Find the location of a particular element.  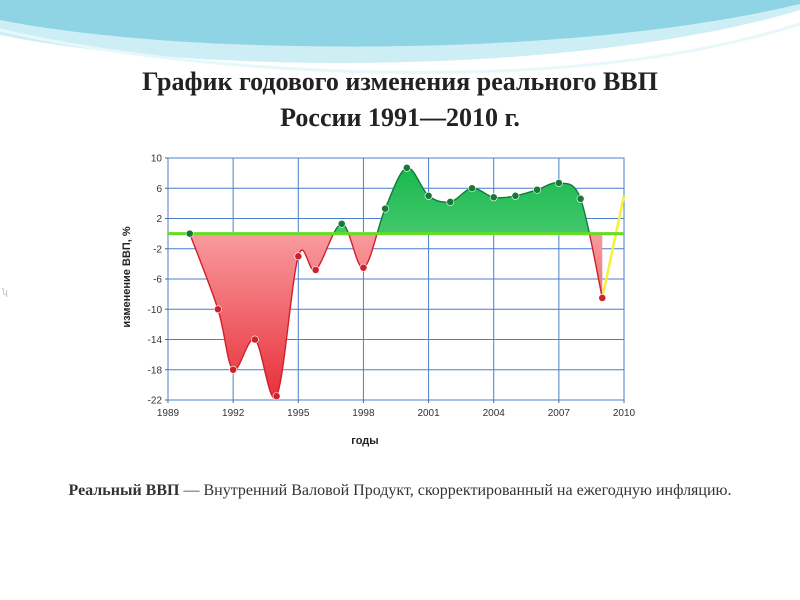

forecast-line is located at coordinates (613, 247).